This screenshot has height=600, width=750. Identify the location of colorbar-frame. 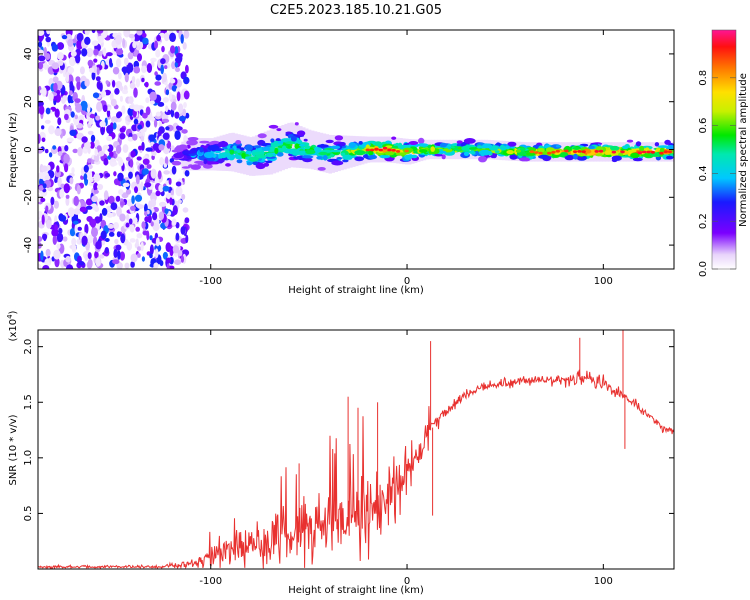
(724, 149).